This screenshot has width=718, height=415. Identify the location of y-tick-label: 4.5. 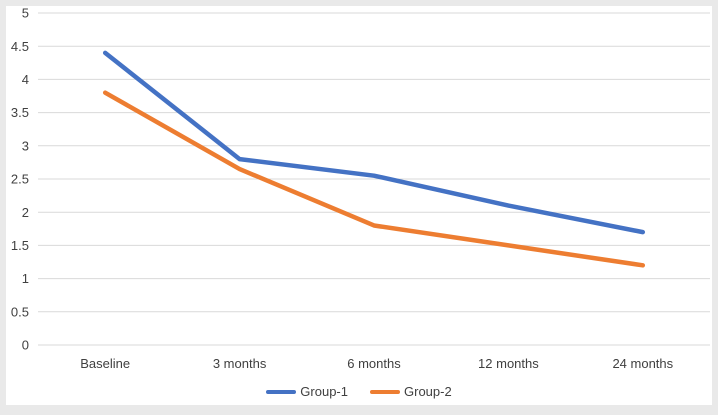
(20, 46).